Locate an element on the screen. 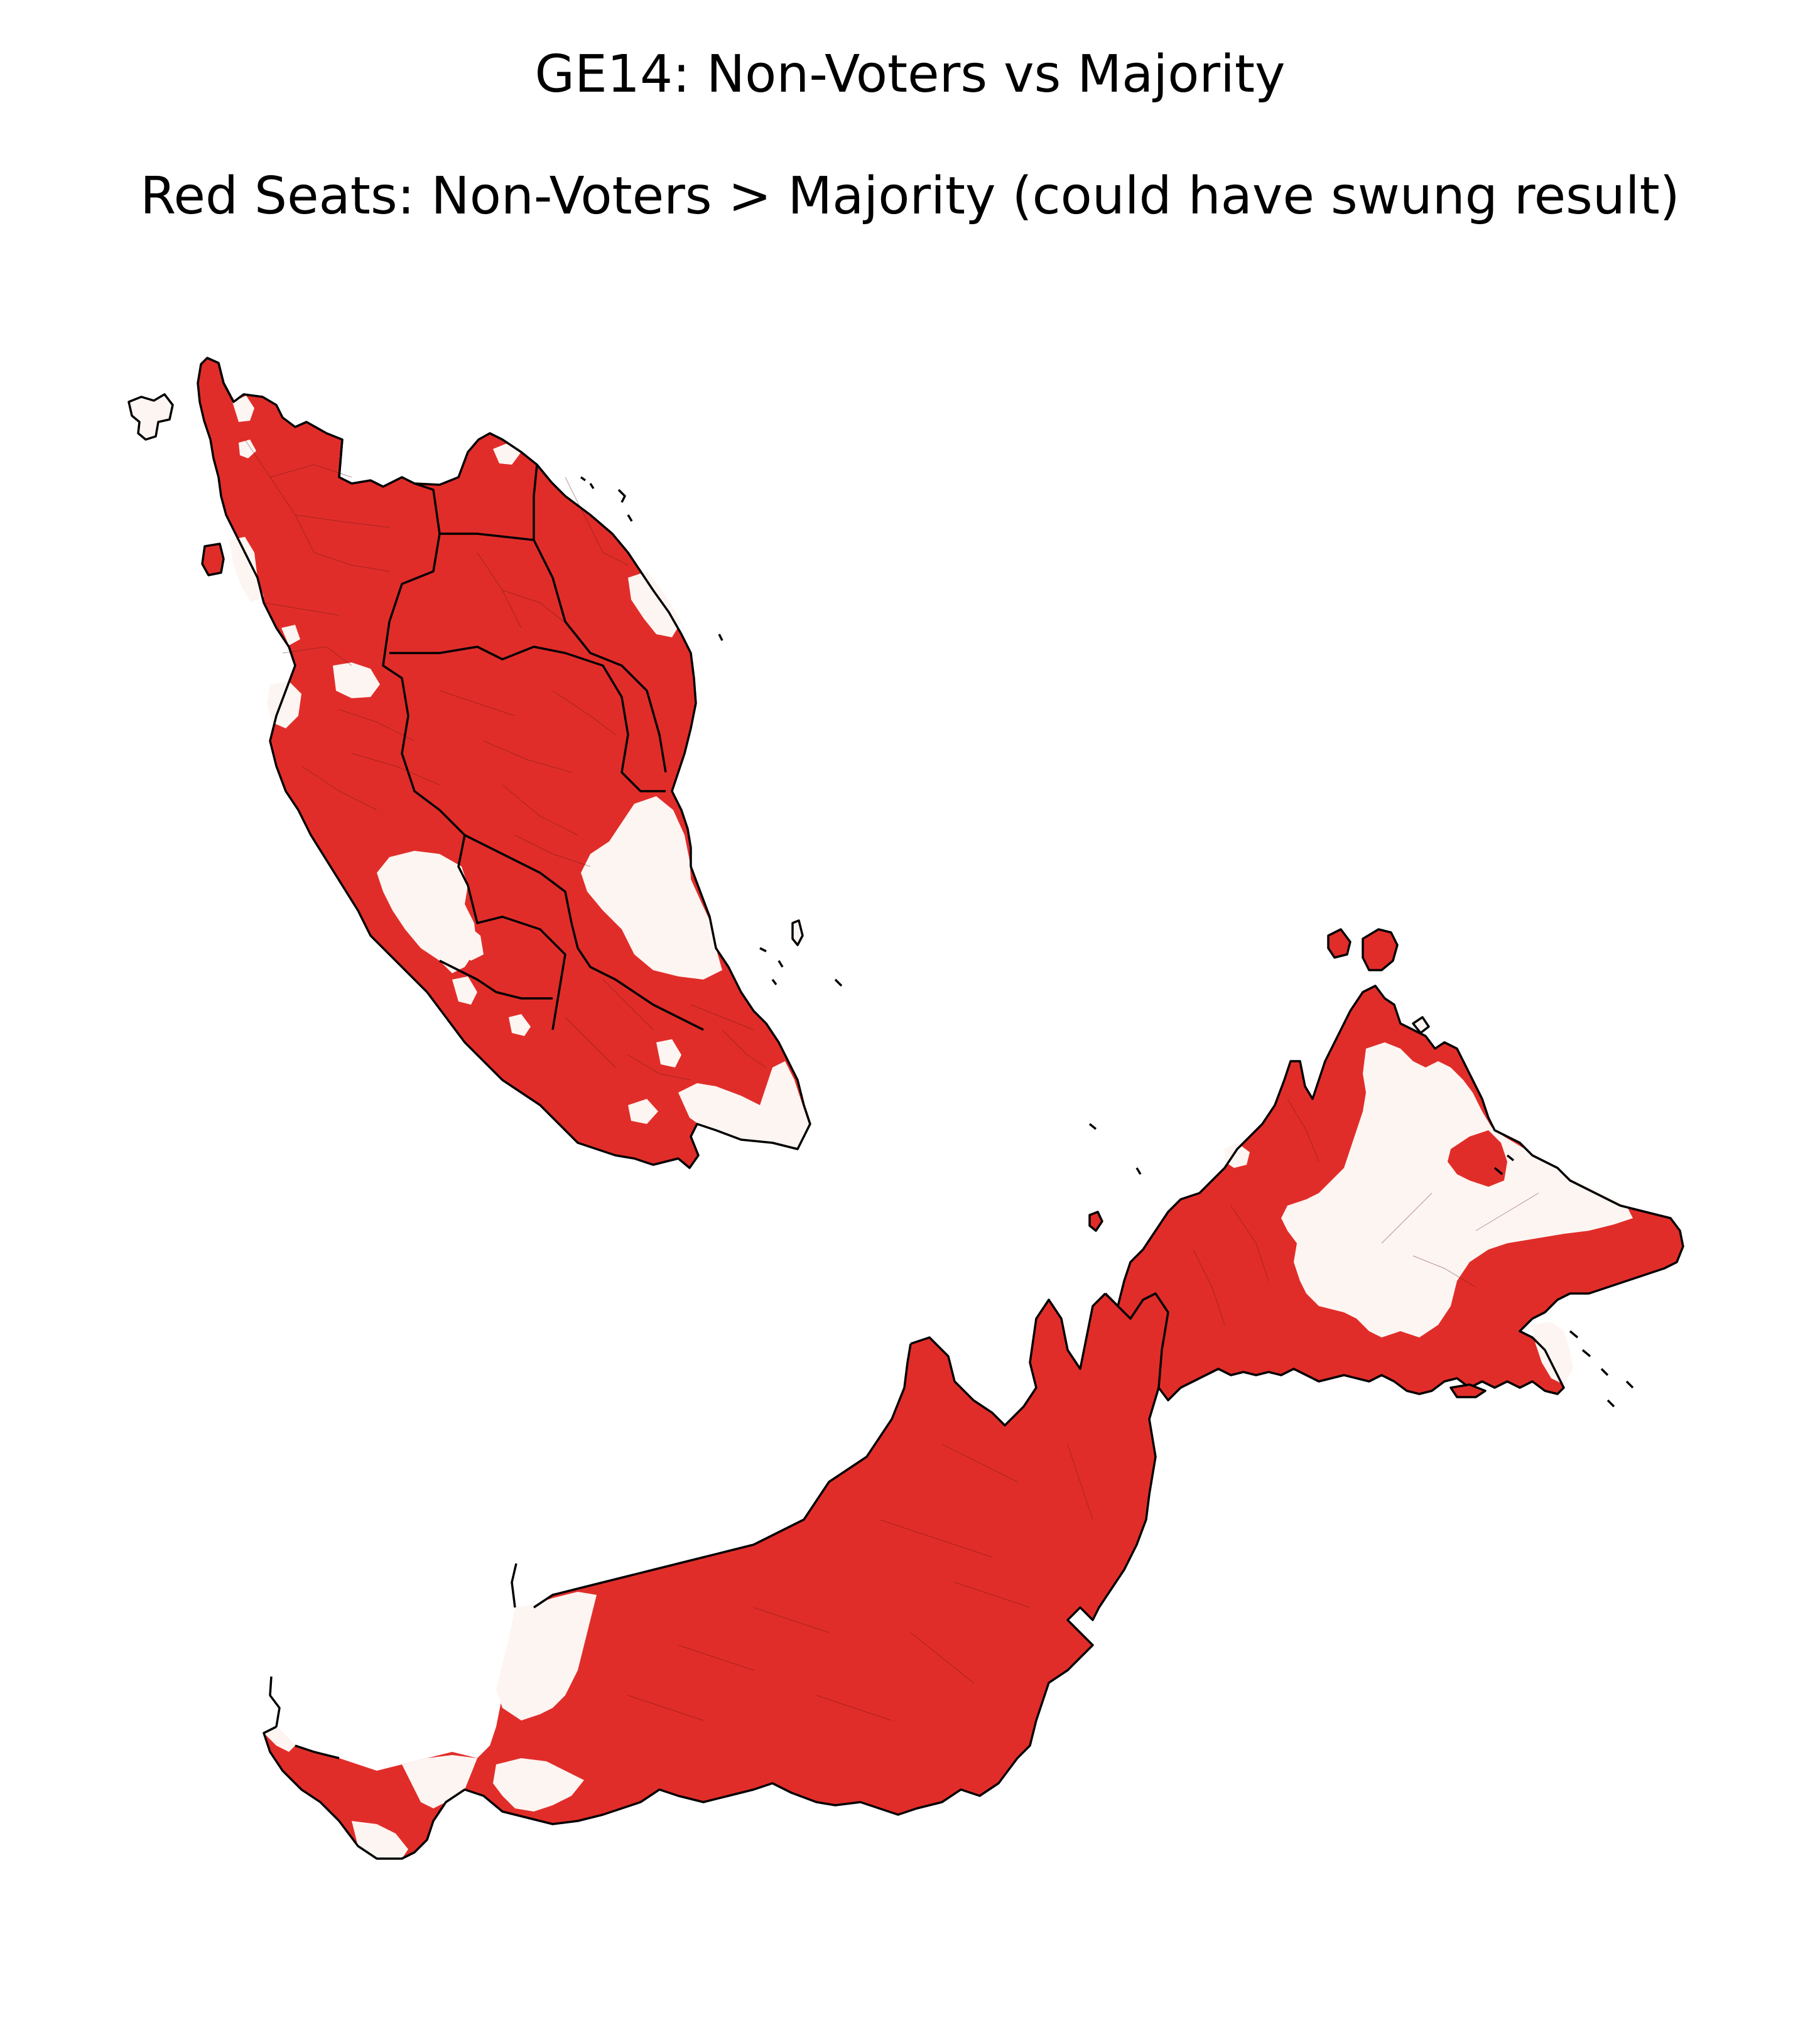 This screenshot has height=2020, width=1820. map-title: GE14: Non-Voters vs Majority is located at coordinates (910, 74).